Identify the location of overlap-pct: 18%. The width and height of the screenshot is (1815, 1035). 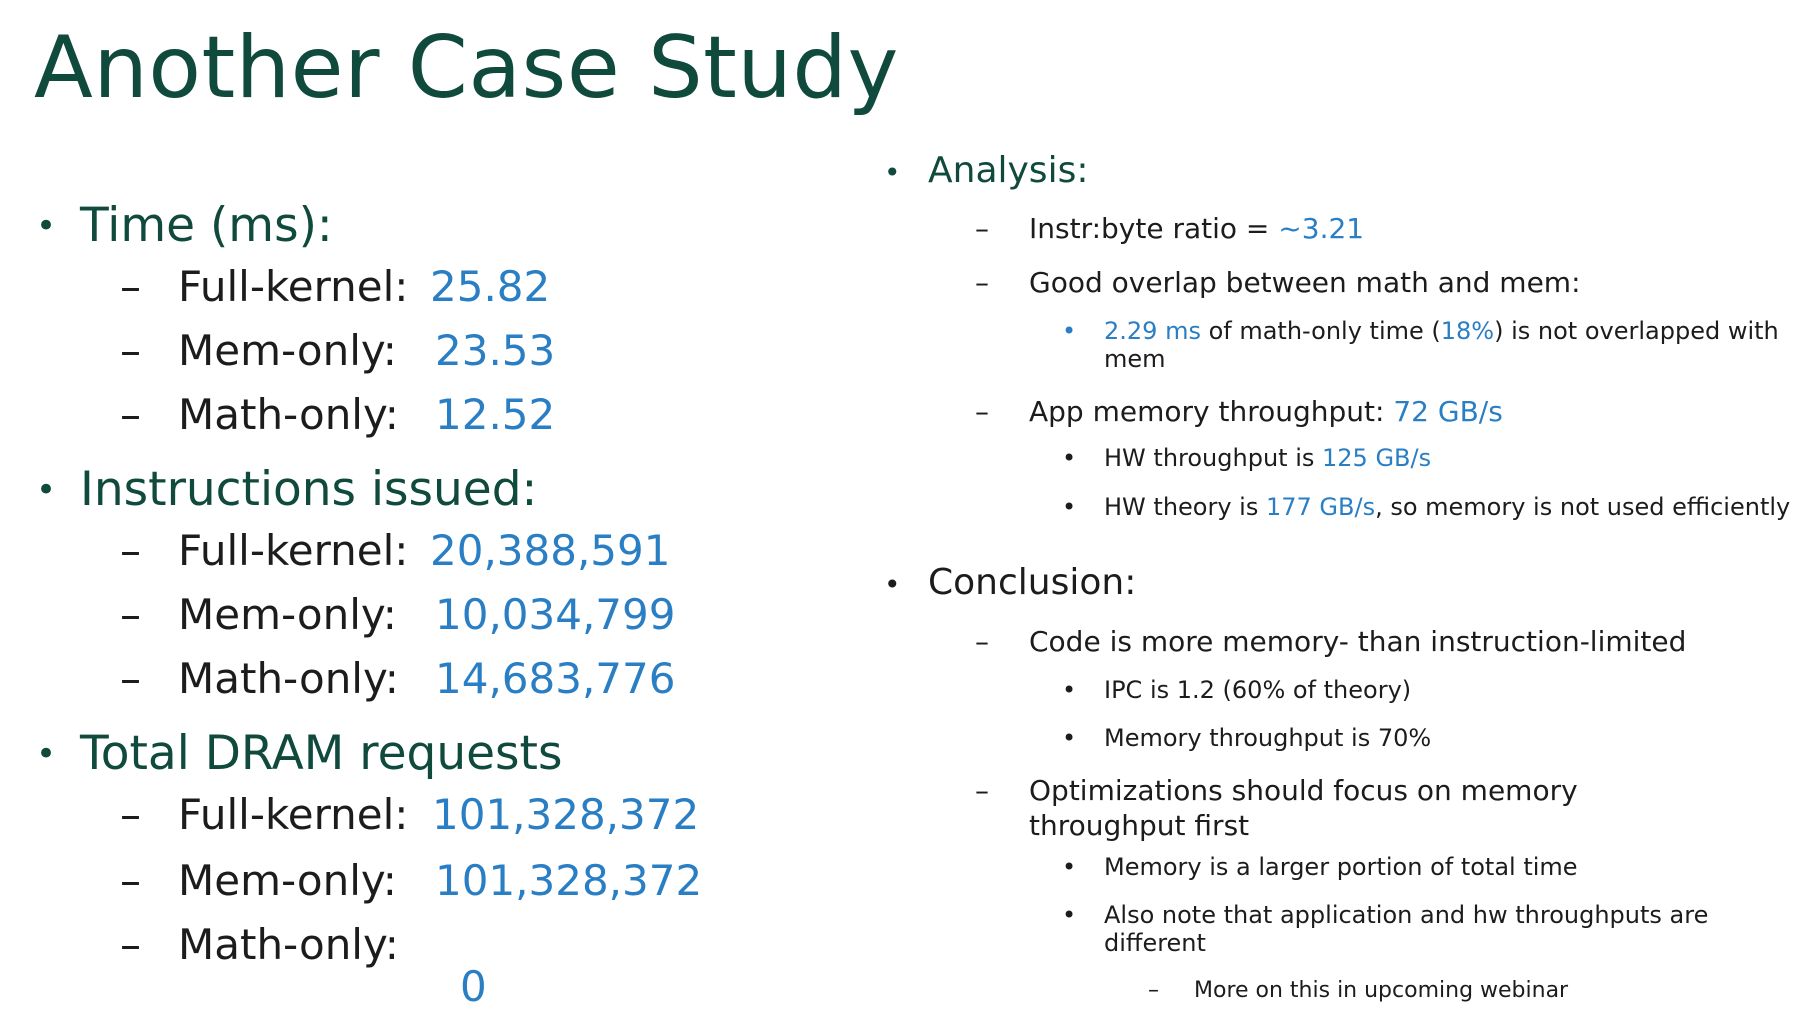
(1467, 331).